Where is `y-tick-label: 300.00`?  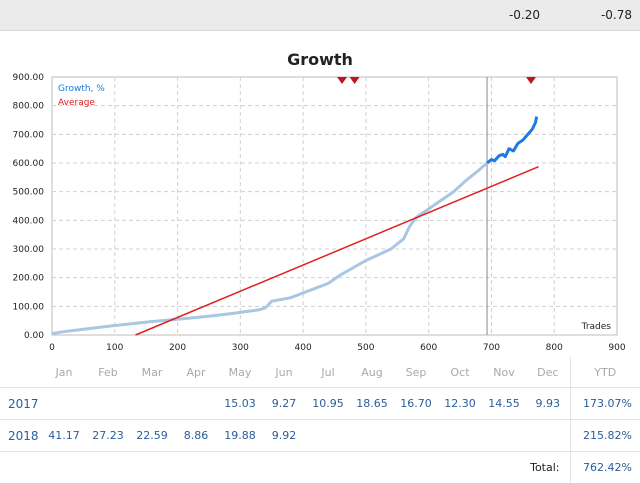 y-tick-label: 300.00 is located at coordinates (29, 250).